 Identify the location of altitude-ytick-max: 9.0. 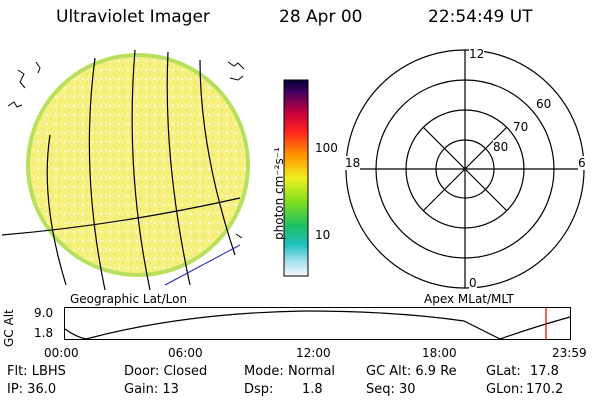
(44, 313).